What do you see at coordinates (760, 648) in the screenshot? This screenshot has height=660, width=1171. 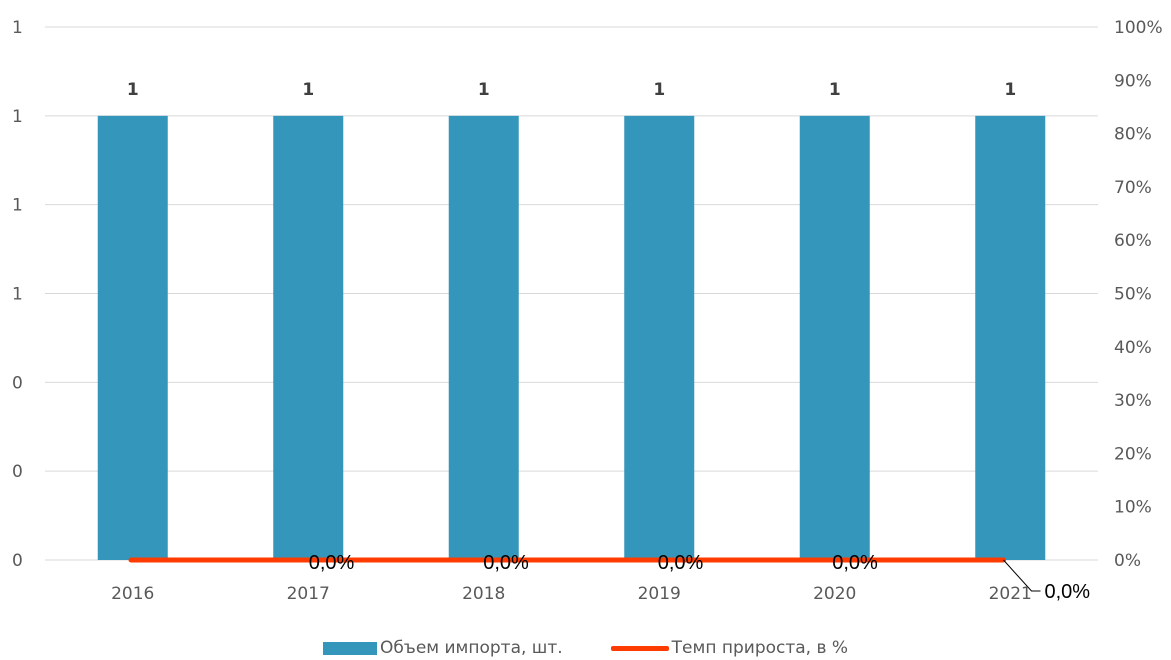 I see `legend-line-label: Темп прироста, в %` at bounding box center [760, 648].